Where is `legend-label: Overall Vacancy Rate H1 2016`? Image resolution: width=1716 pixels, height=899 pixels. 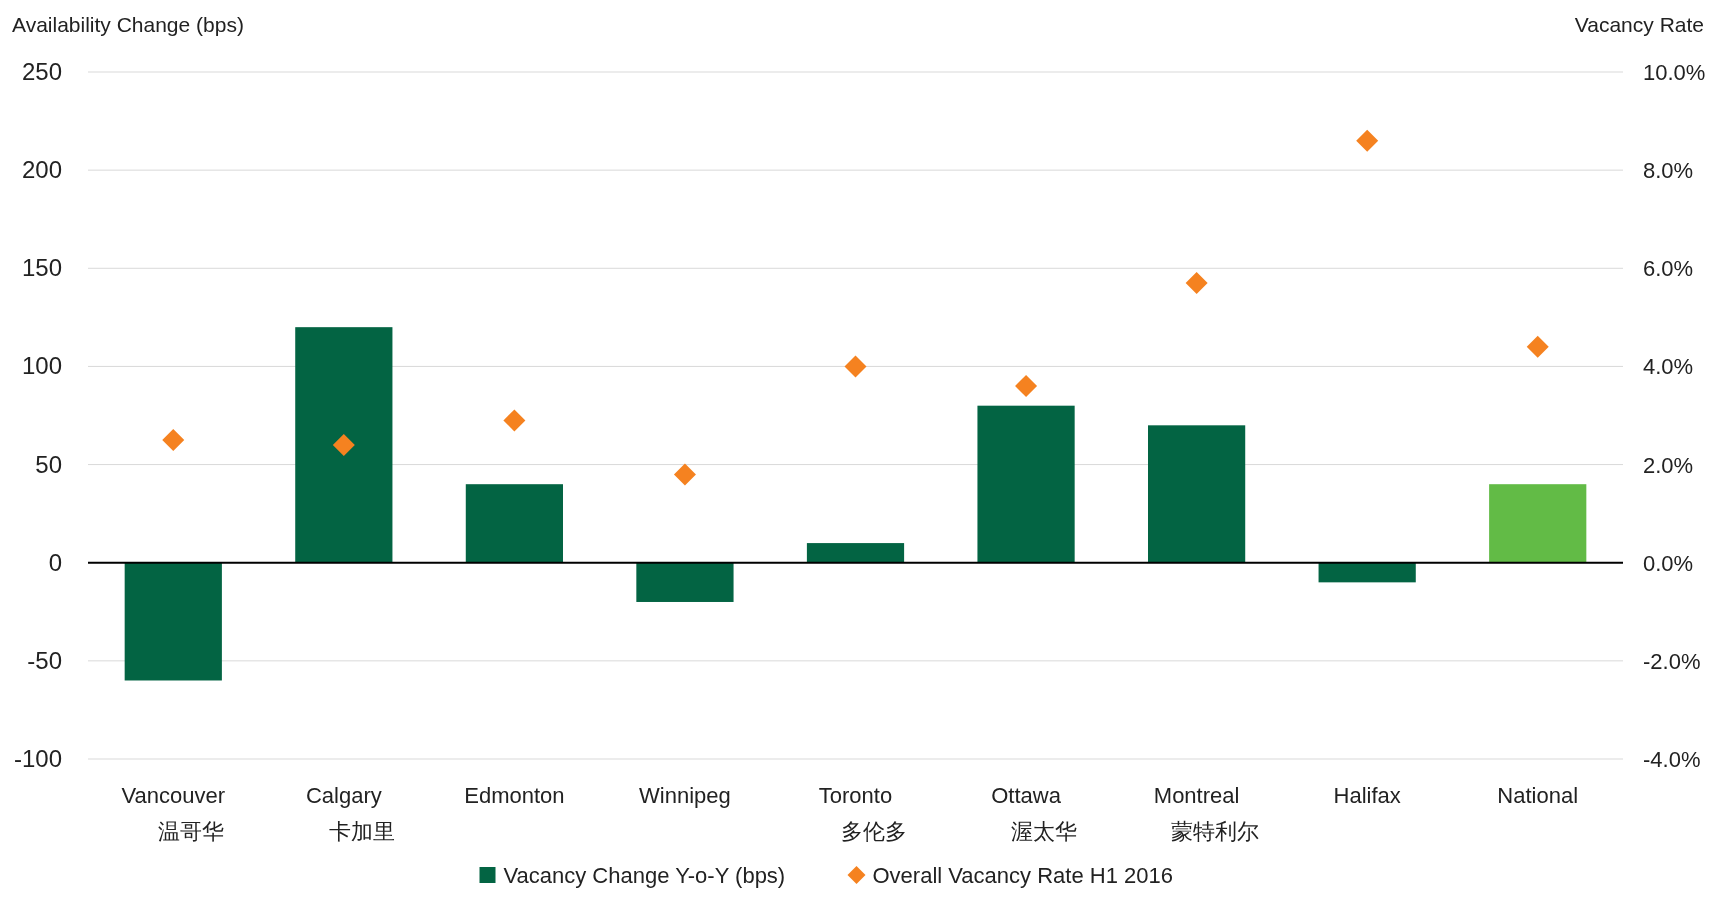 legend-label: Overall Vacancy Rate H1 2016 is located at coordinates (1022, 875).